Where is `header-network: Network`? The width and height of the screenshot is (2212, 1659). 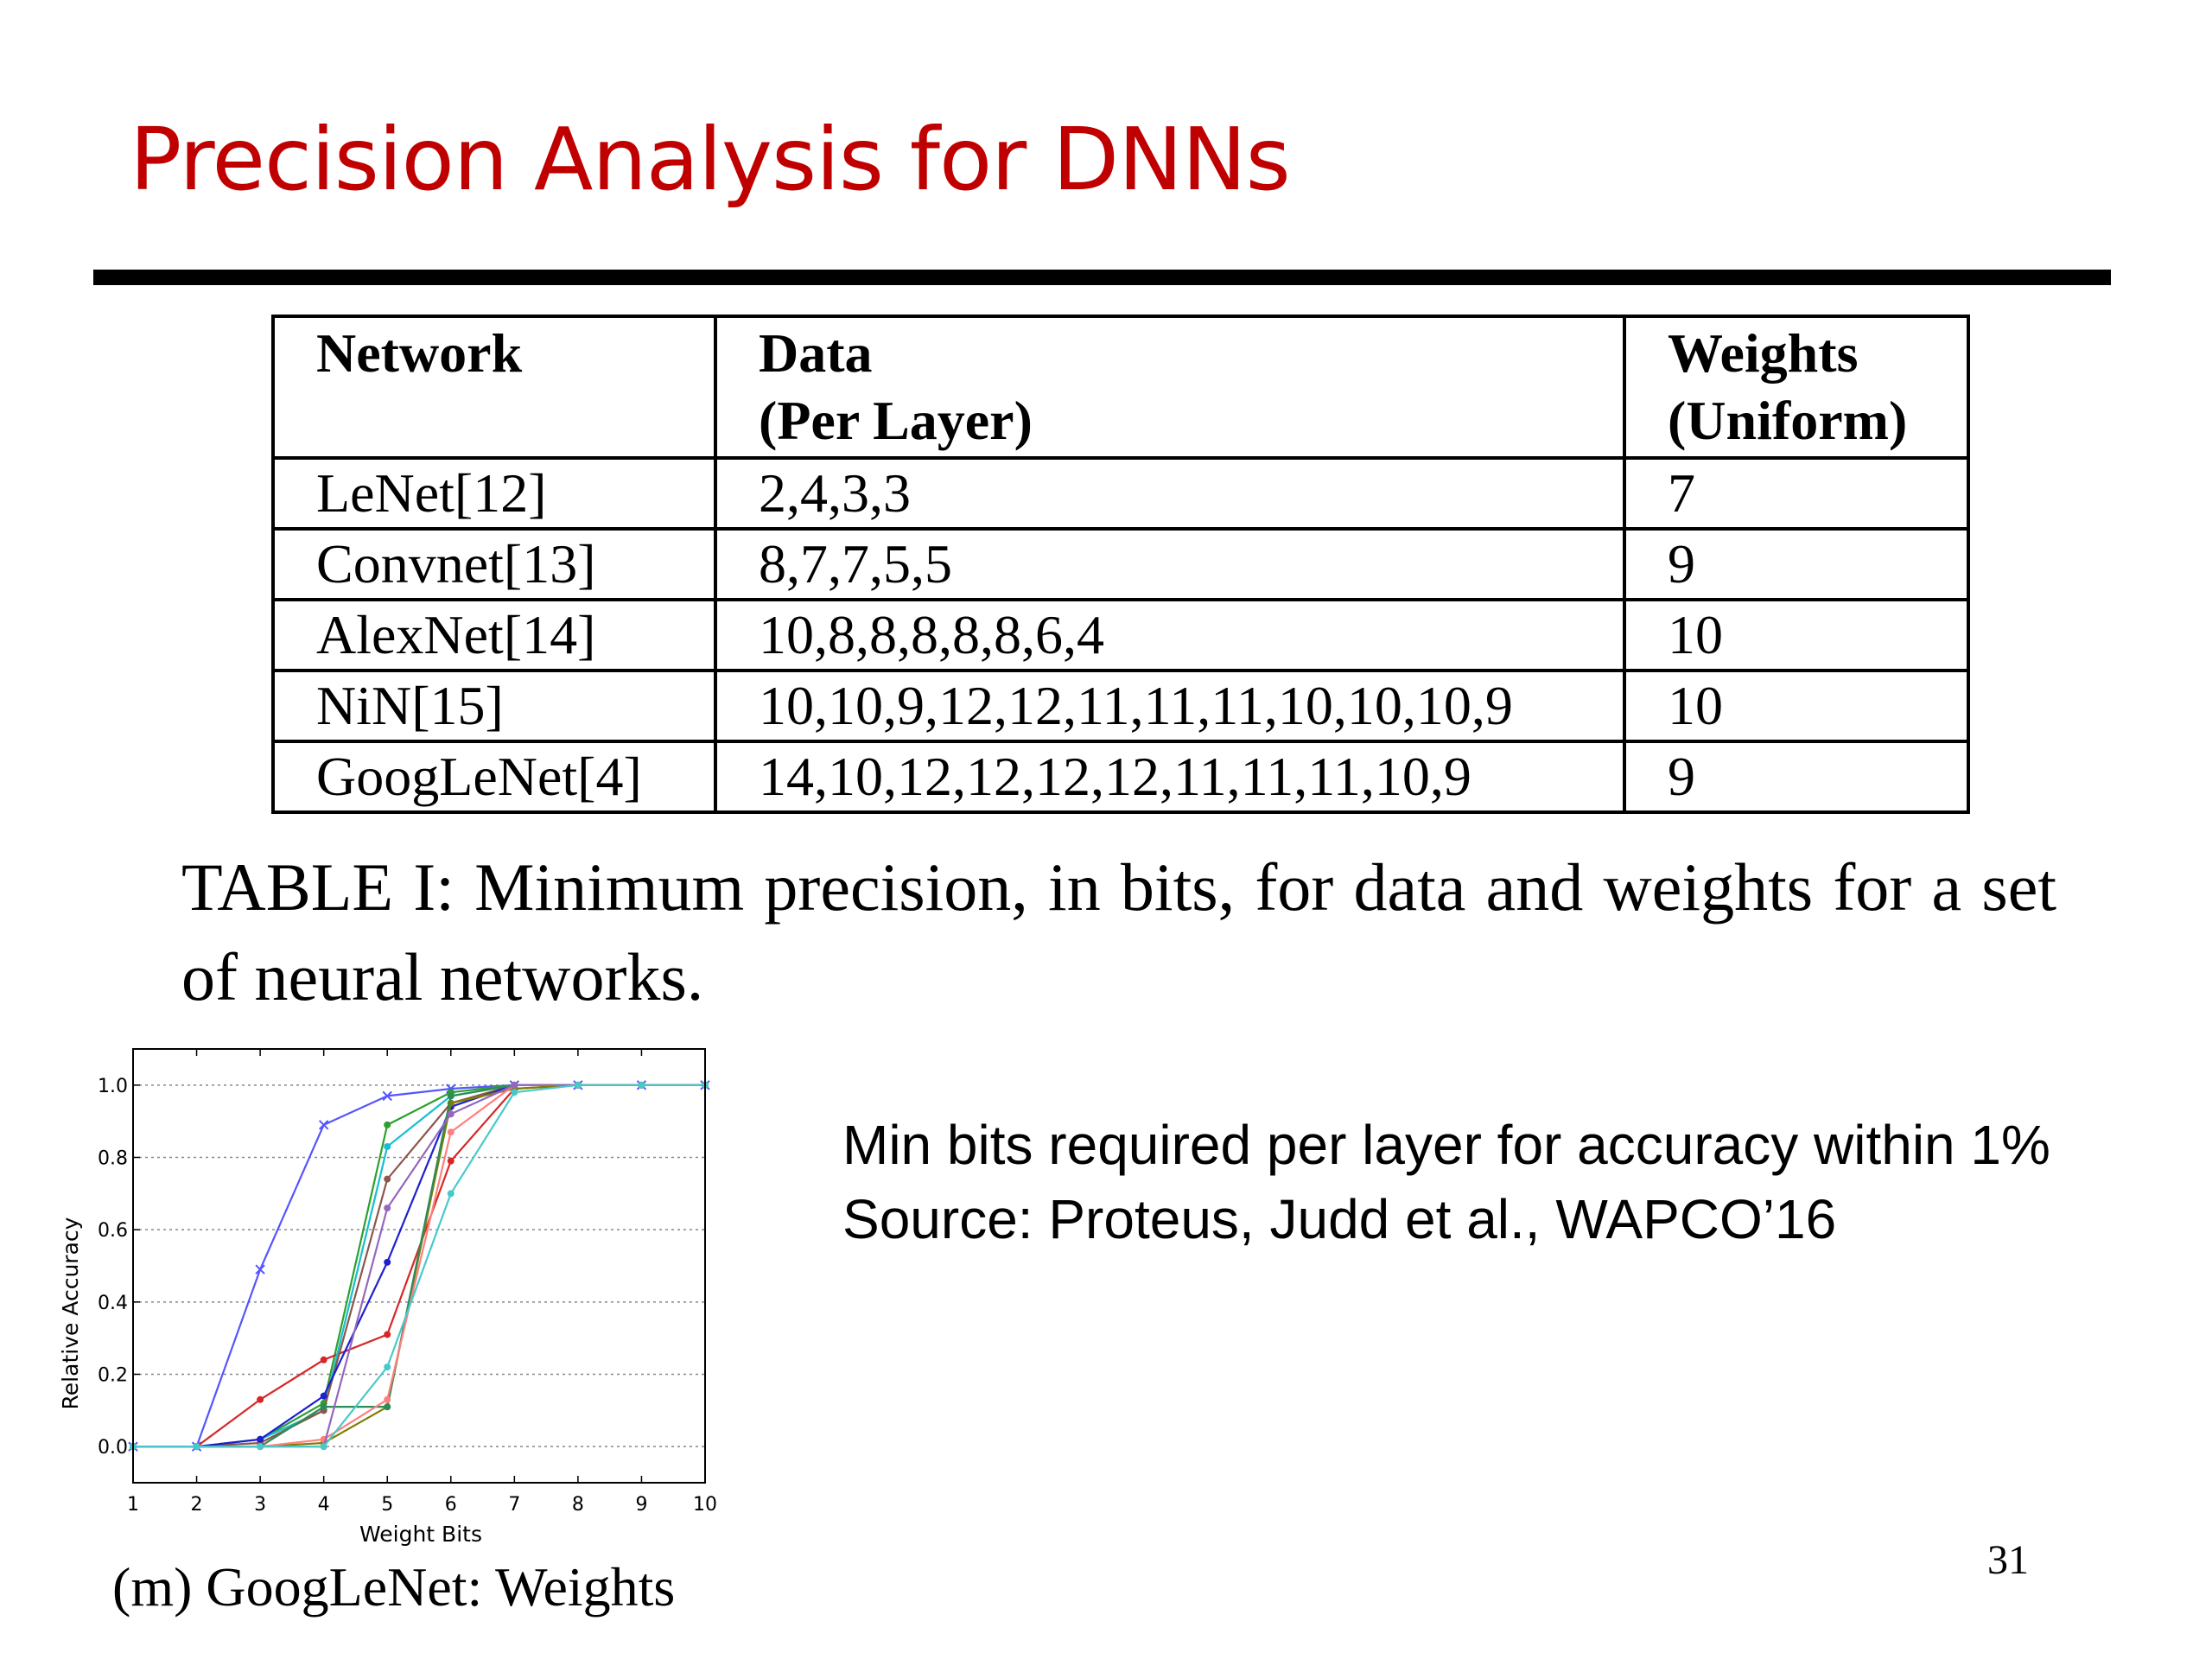
header-network: Network is located at coordinates (494, 387).